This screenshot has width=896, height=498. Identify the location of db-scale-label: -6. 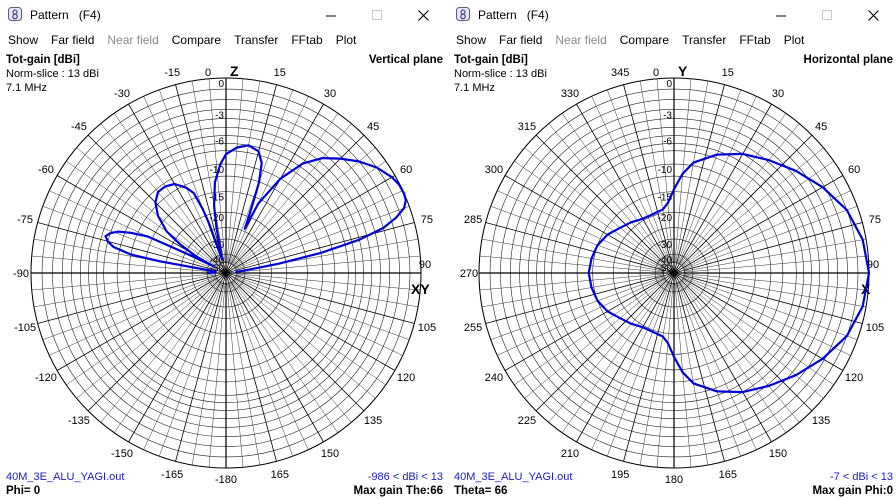
(667, 142).